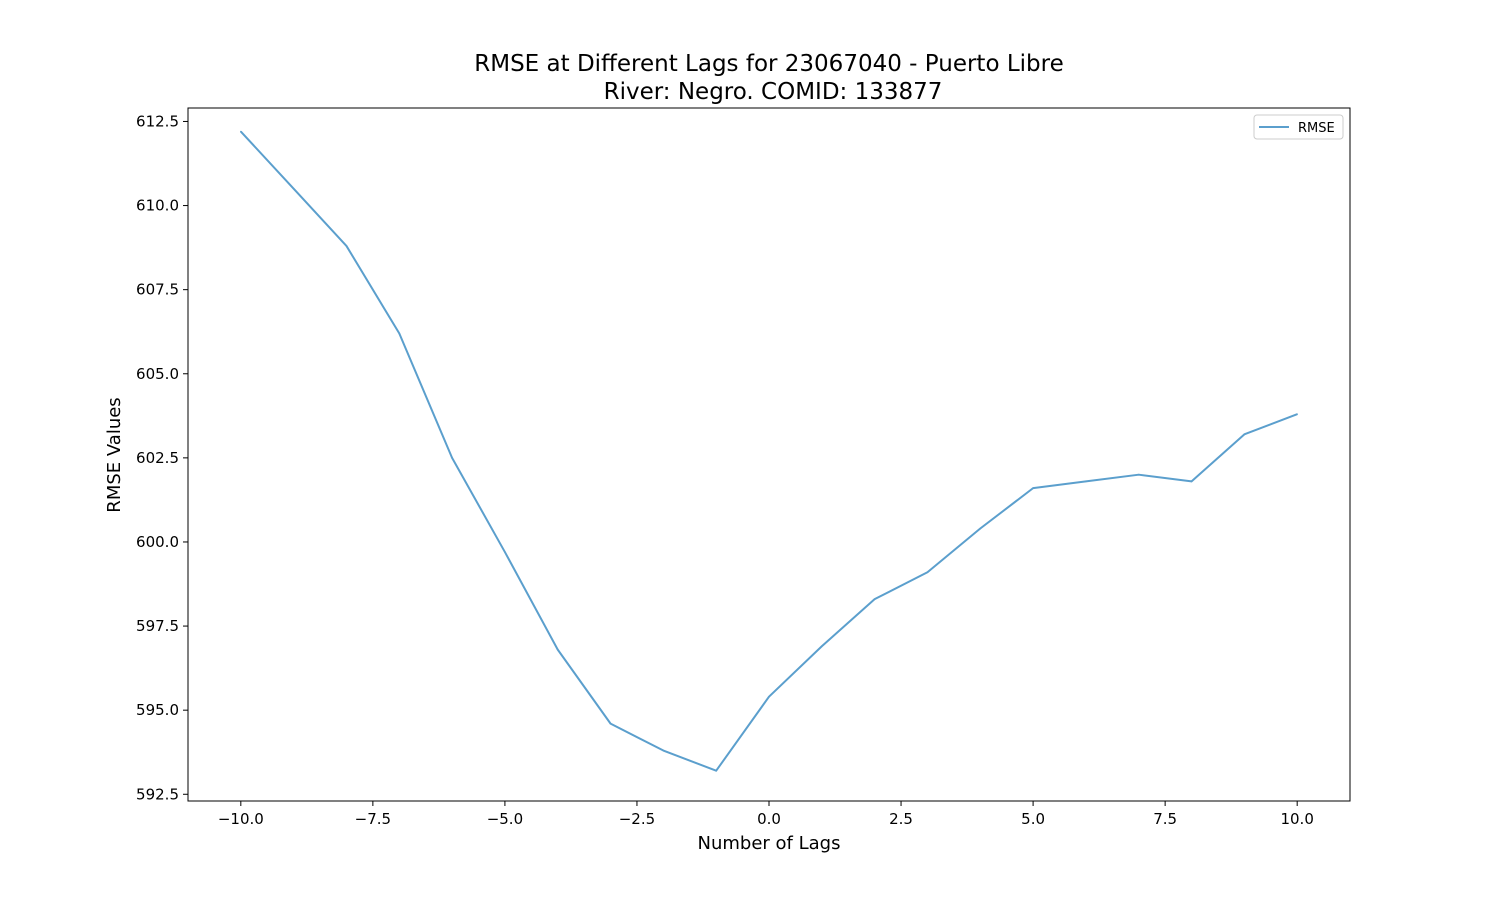 This screenshot has width=1500, height=900. I want to click on legend-box, so click(1298, 127).